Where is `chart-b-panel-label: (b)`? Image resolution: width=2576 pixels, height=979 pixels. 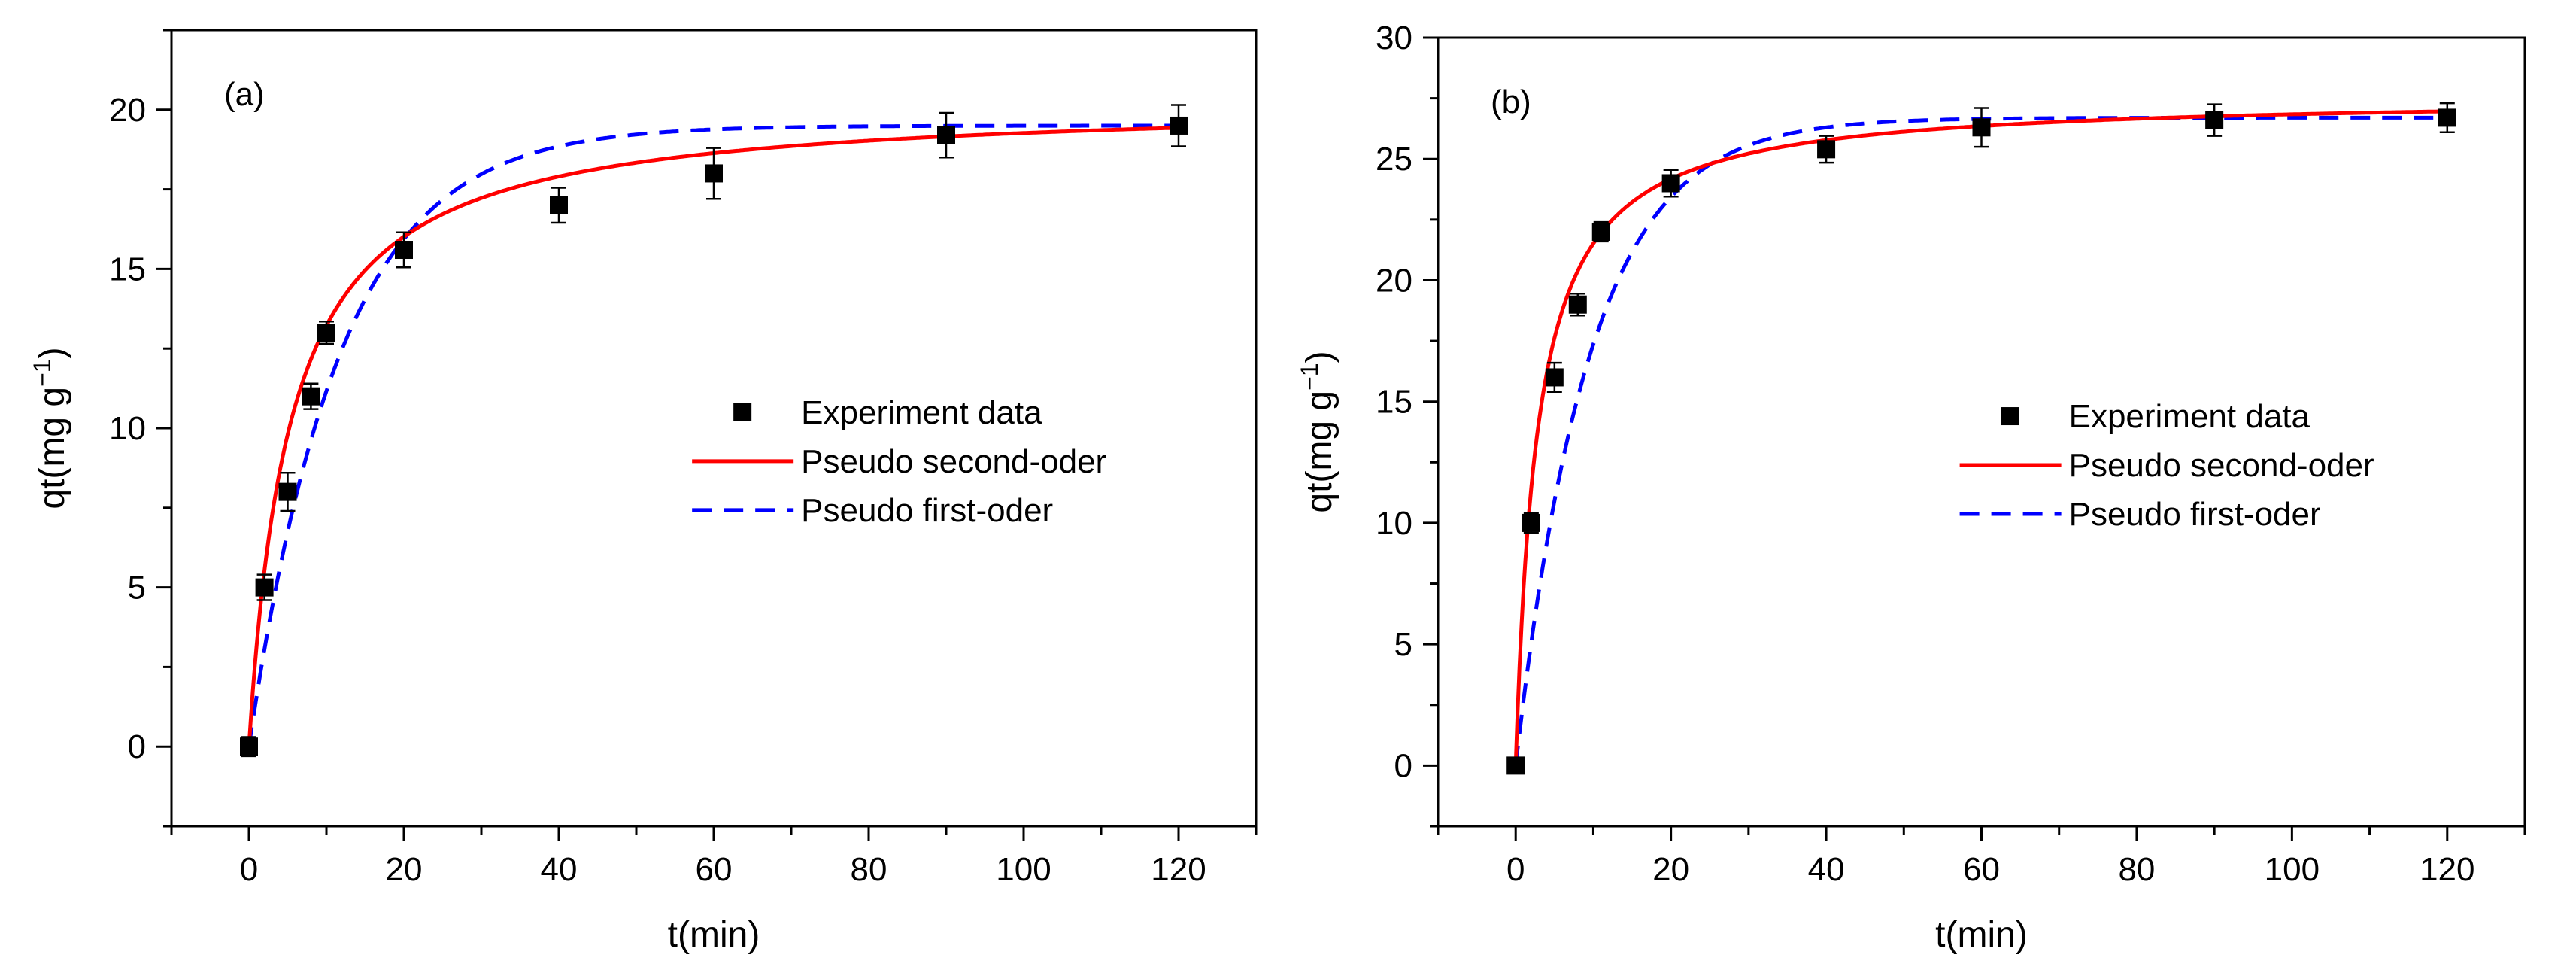
chart-b-panel-label: (b) is located at coordinates (1511, 102).